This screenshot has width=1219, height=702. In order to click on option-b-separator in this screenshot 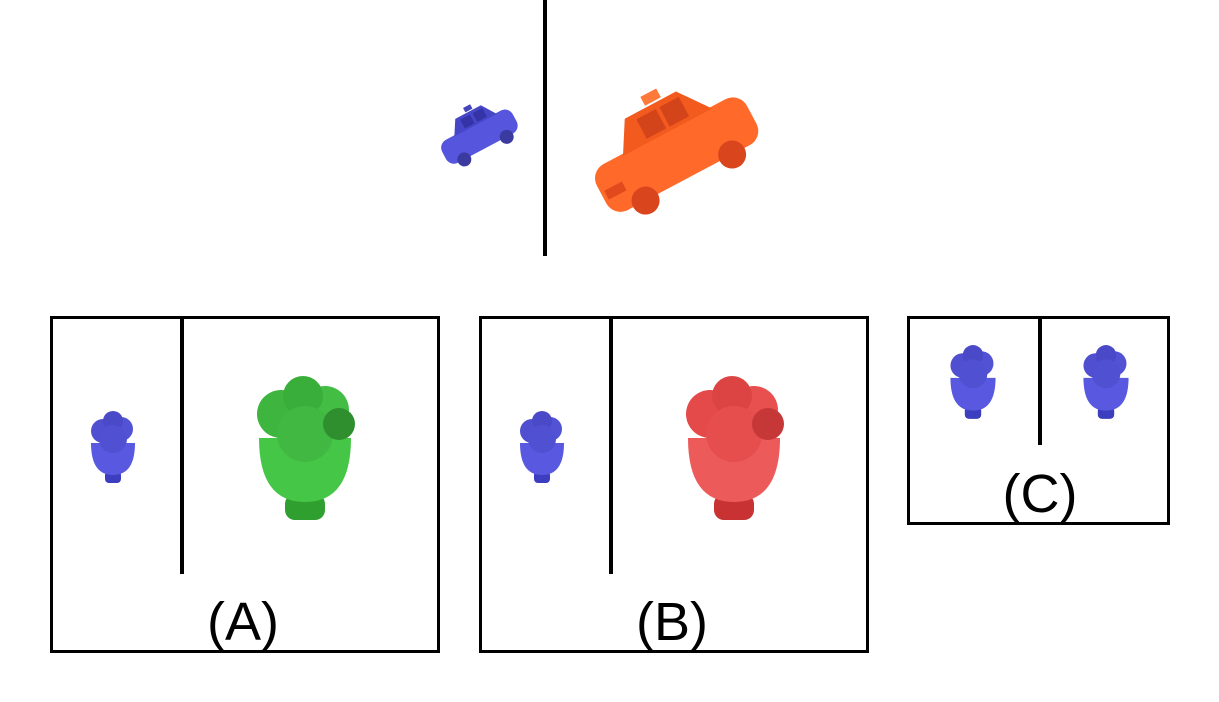, I will do `click(611, 446)`.